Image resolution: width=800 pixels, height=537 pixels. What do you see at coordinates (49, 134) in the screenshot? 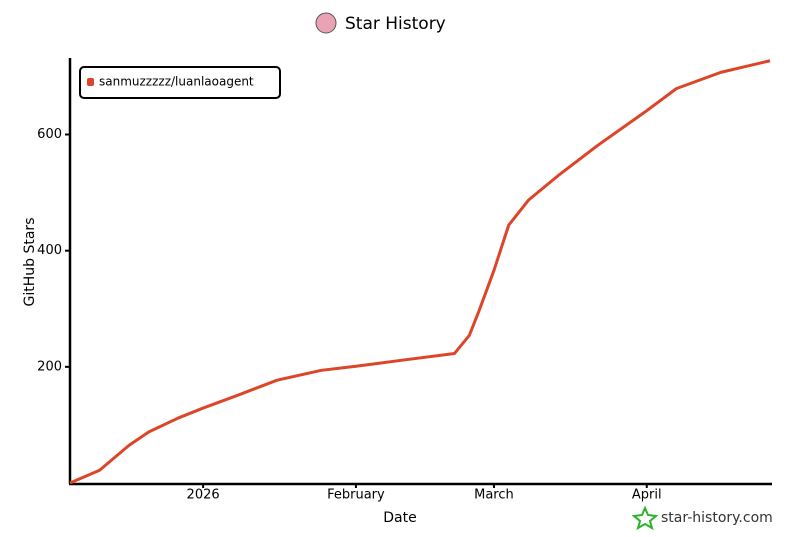
I see `y-tick-label: 600` at bounding box center [49, 134].